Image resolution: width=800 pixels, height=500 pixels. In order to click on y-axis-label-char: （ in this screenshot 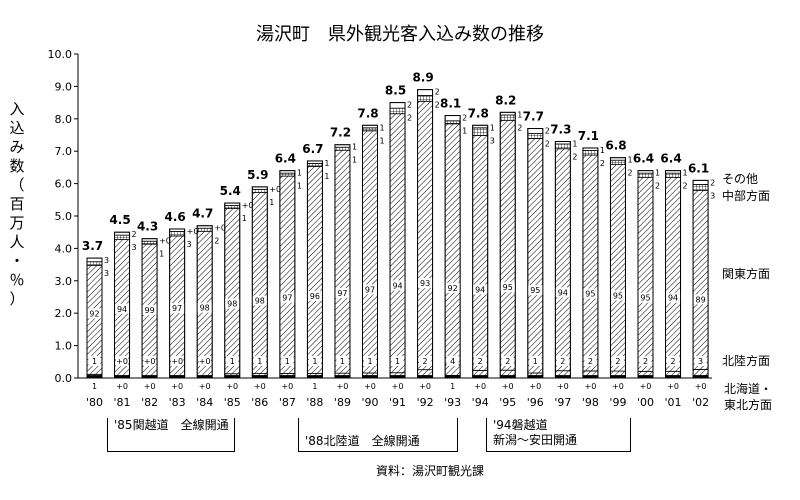, I will do `click(17, 185)`.